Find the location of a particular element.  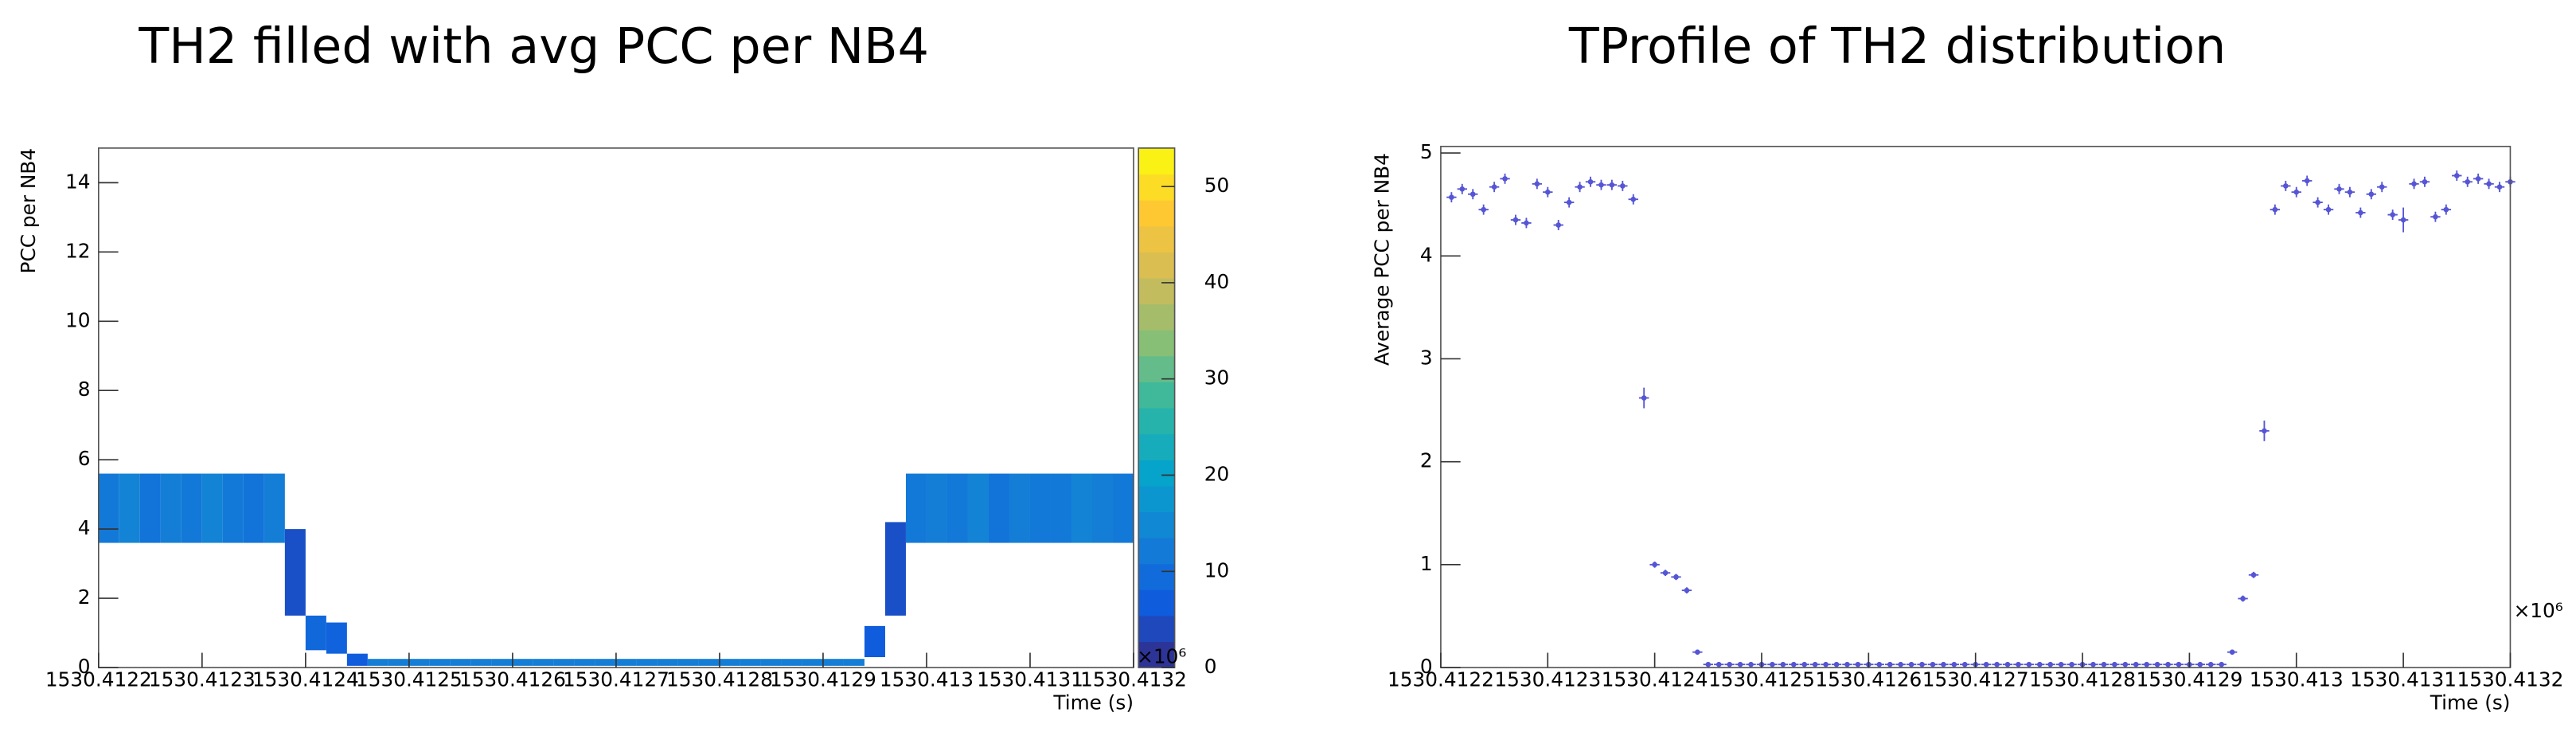

x-tick-label: 1530.4123 is located at coordinates (202, 679).